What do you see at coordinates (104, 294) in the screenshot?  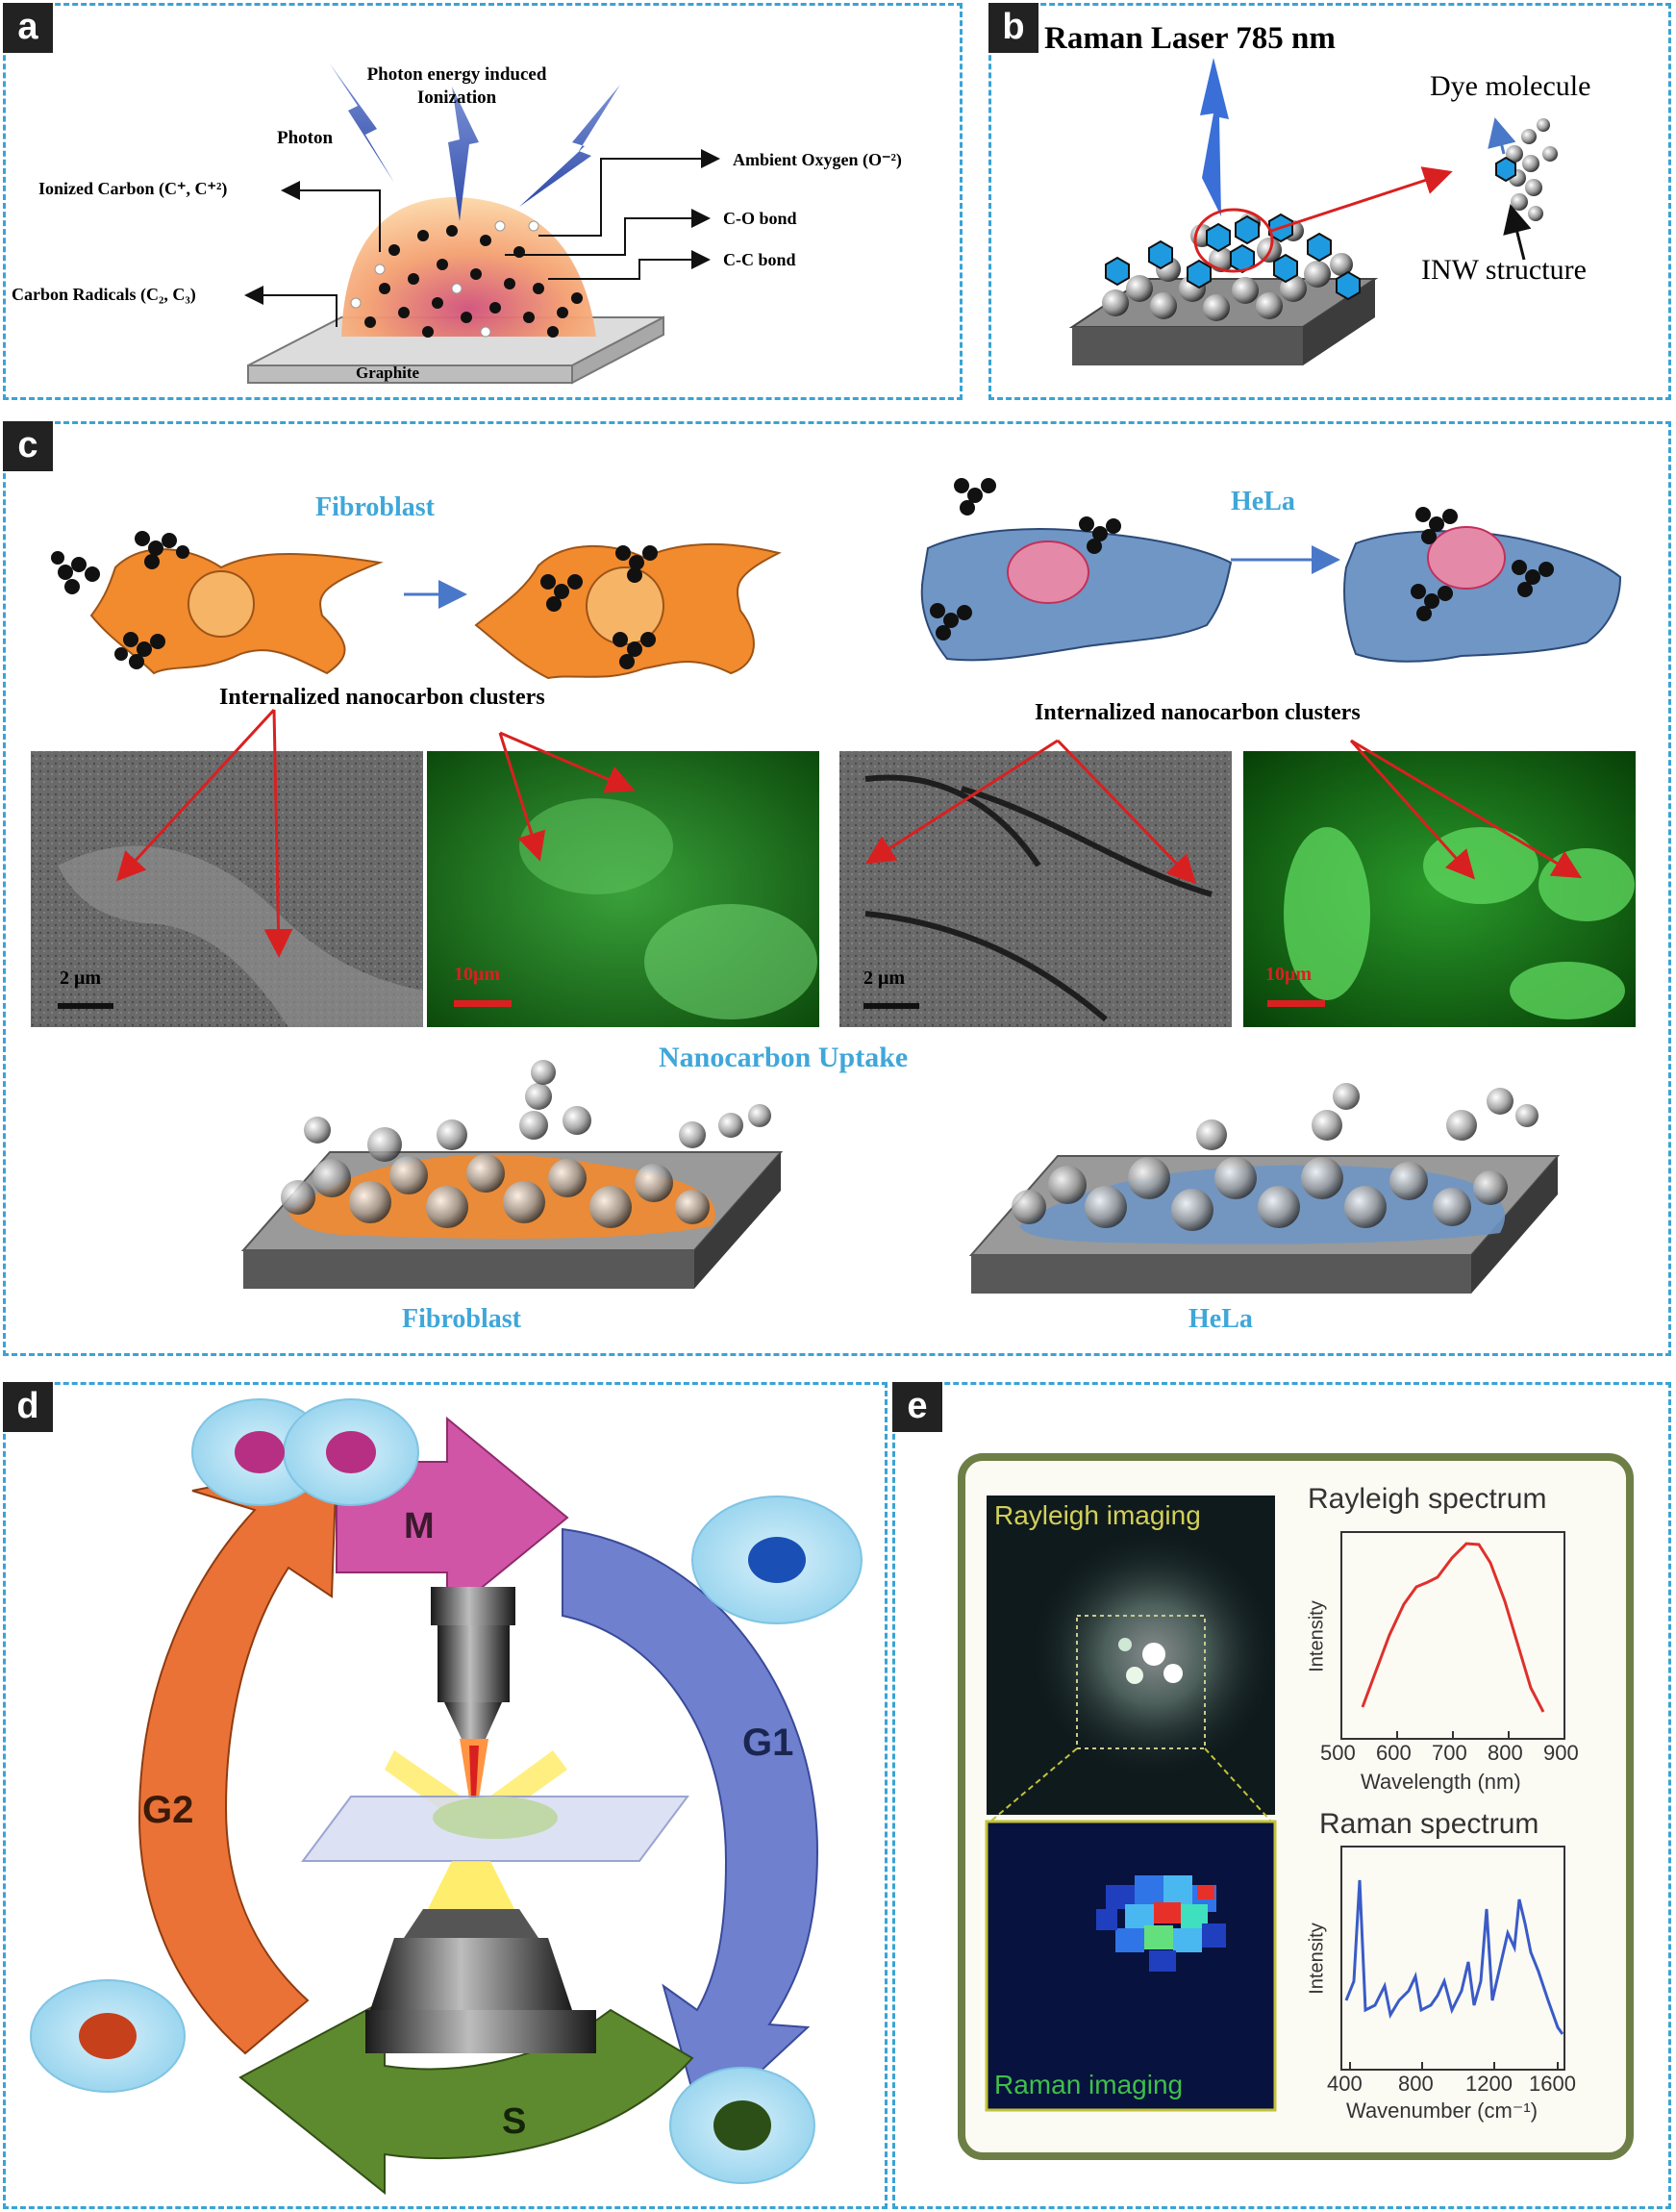 I see `carbon-radicals-label: Carbon Radicals (C₂, C₃)` at bounding box center [104, 294].